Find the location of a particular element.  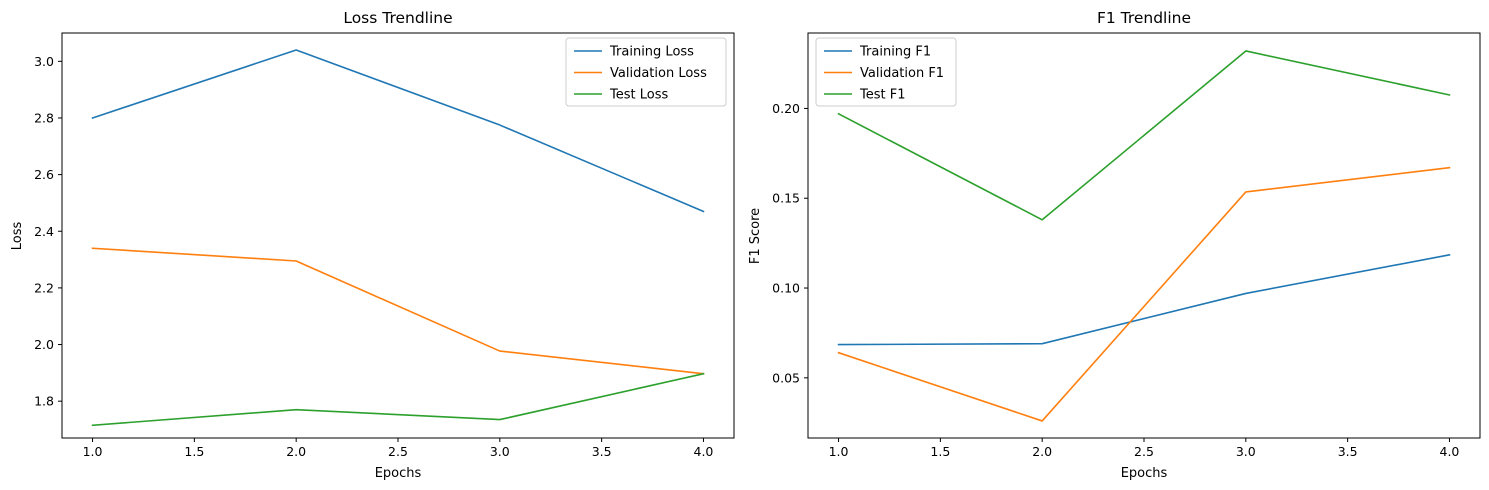

y-tick-label: 3.0 is located at coordinates (44, 61).